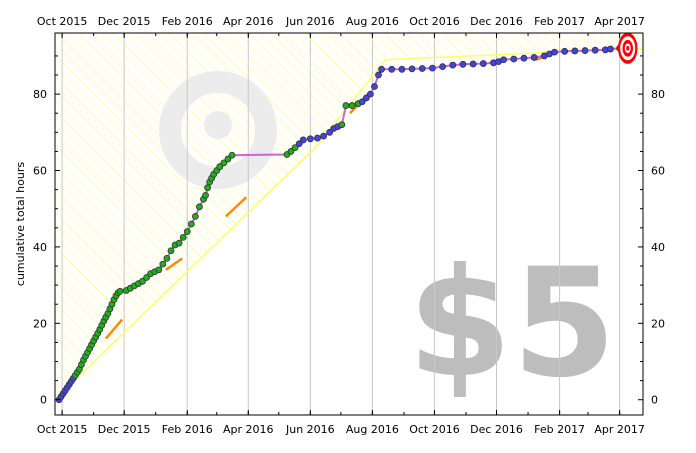 The image size is (696, 453). I want to click on y-tick-label: 0, so click(43, 400).